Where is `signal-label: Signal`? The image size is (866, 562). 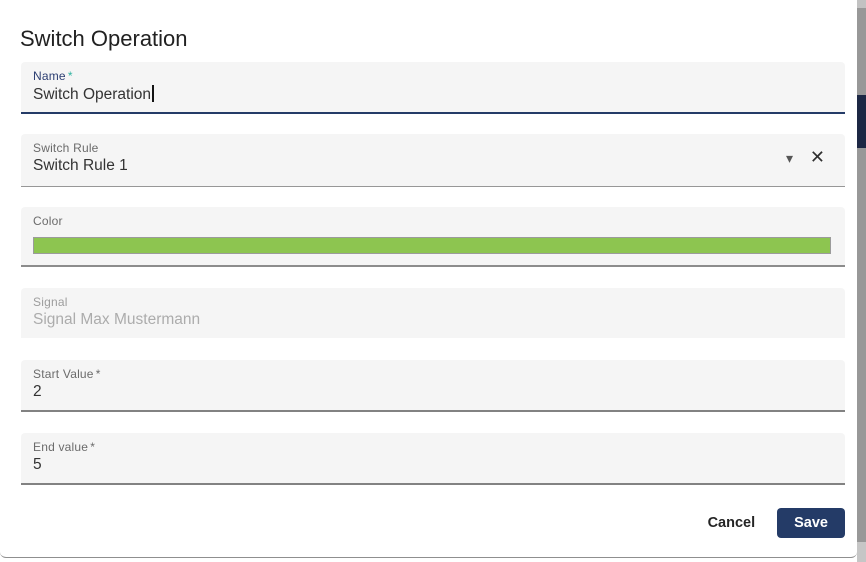
signal-label: Signal is located at coordinates (50, 302).